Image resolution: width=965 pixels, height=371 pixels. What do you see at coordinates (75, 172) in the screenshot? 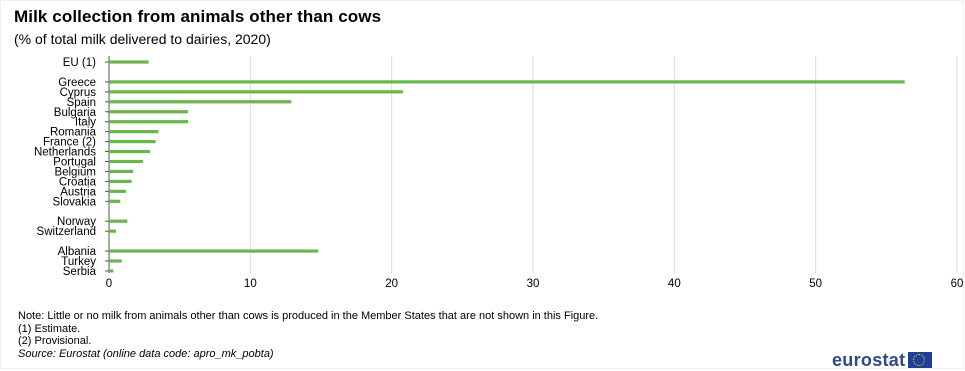
I see `category-label-belgium: Belgium` at bounding box center [75, 172].